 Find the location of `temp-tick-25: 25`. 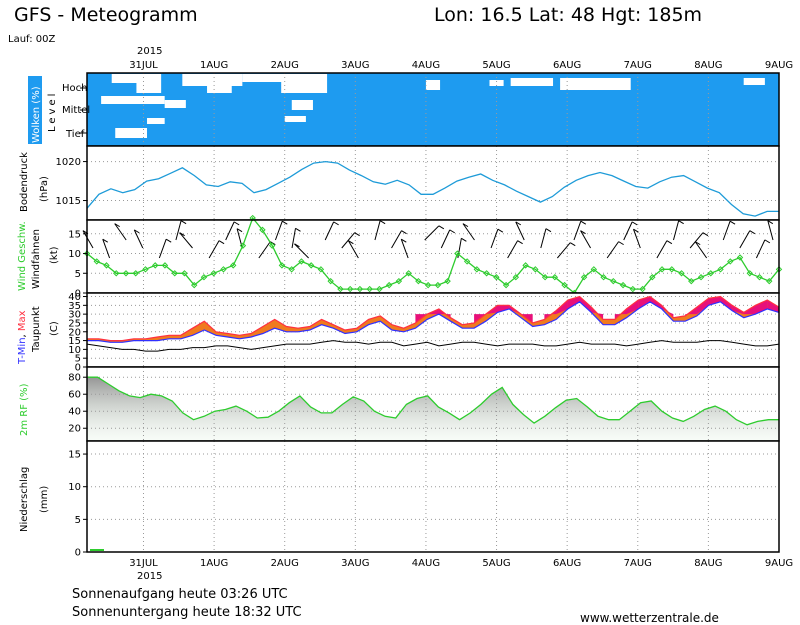

temp-tick-25: 25 is located at coordinates (74, 323).